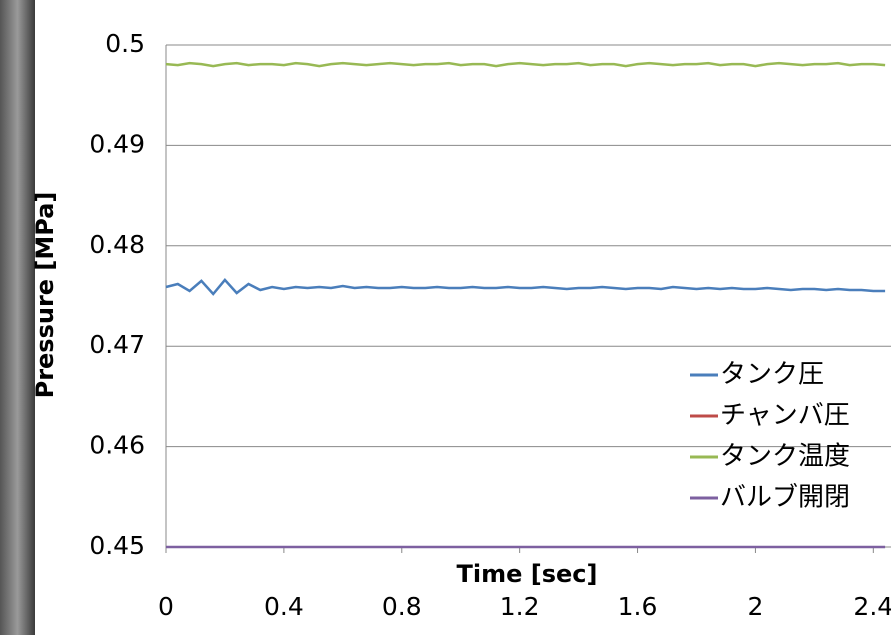 The image size is (891, 635). I want to click on legend-label: バルブ開閉, so click(785, 498).